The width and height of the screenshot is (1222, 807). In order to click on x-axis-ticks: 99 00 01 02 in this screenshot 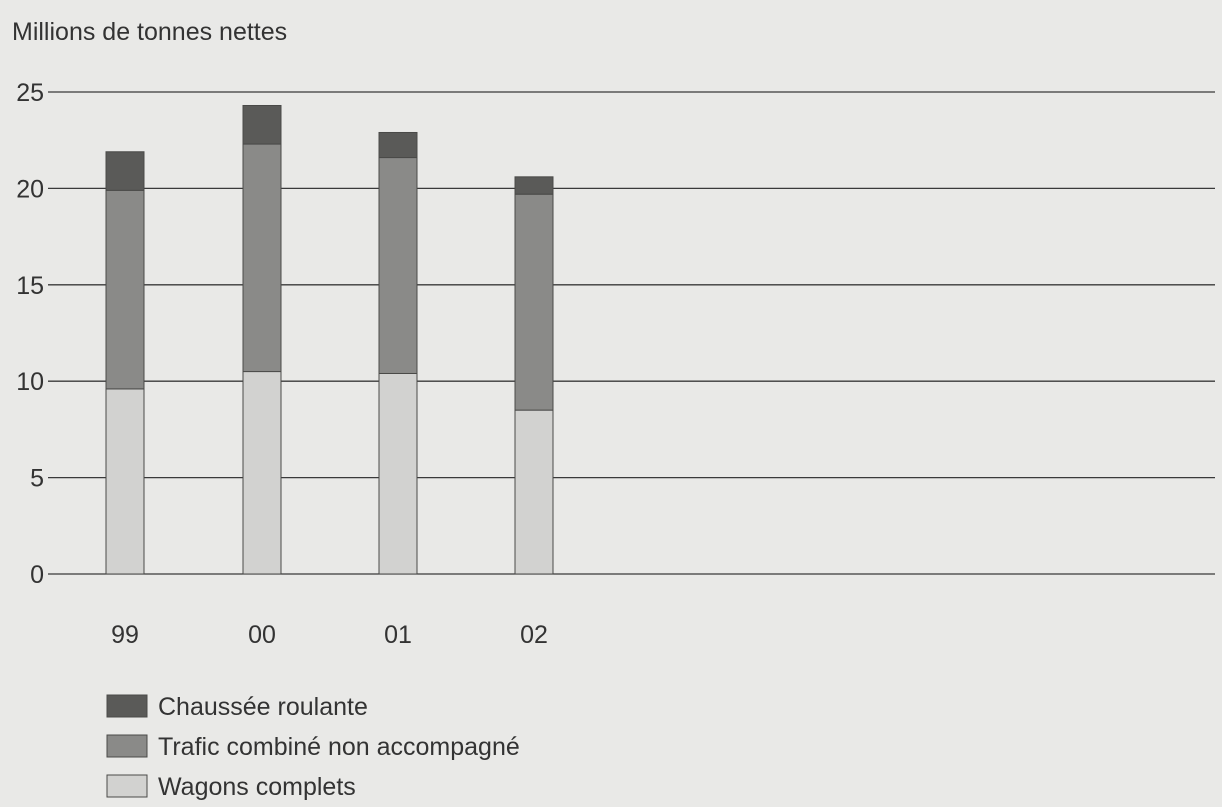, I will do `click(329, 635)`.